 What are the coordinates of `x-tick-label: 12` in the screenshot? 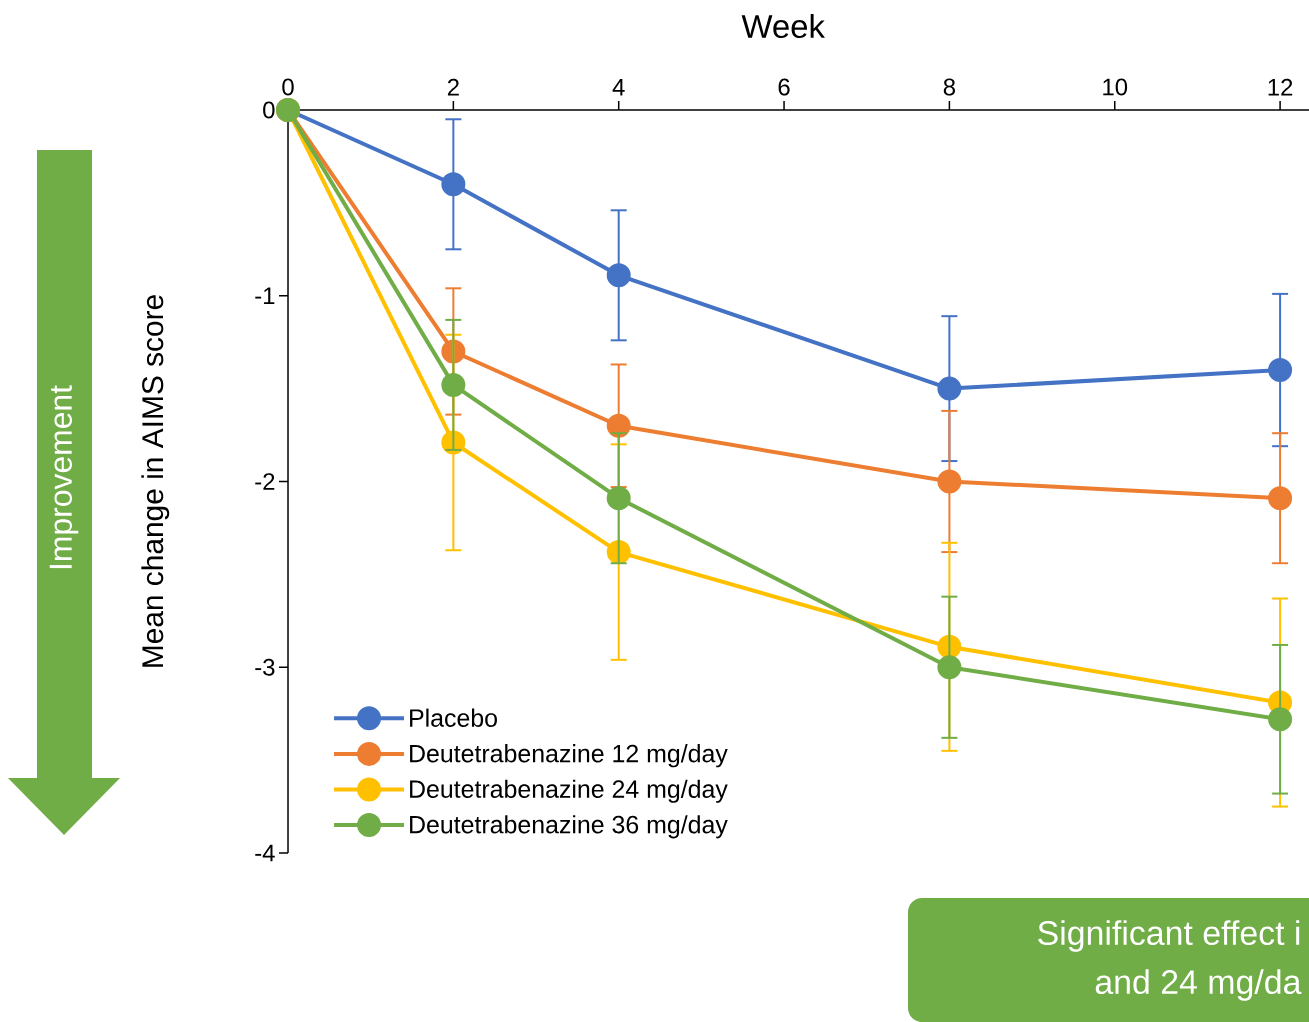 It's located at (1280, 87).